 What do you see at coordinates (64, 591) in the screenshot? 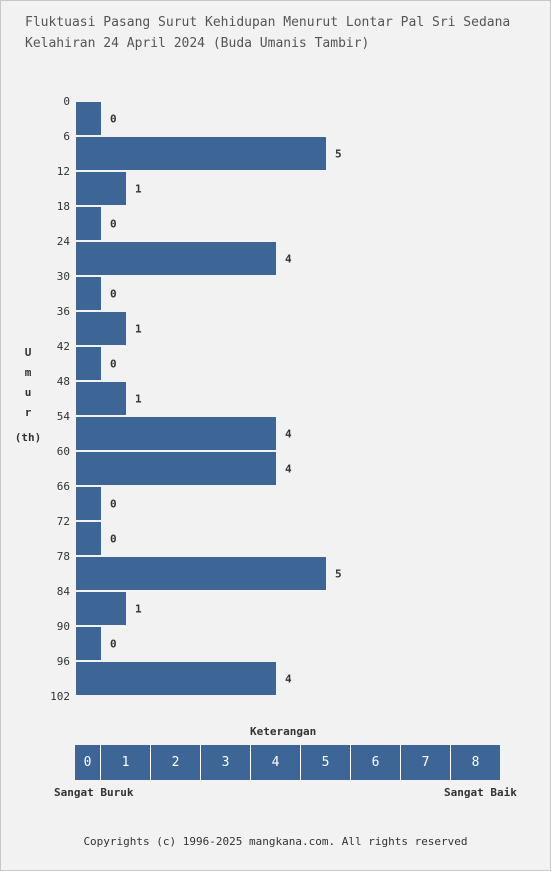
I see `y-tick-label: 84` at bounding box center [64, 591].